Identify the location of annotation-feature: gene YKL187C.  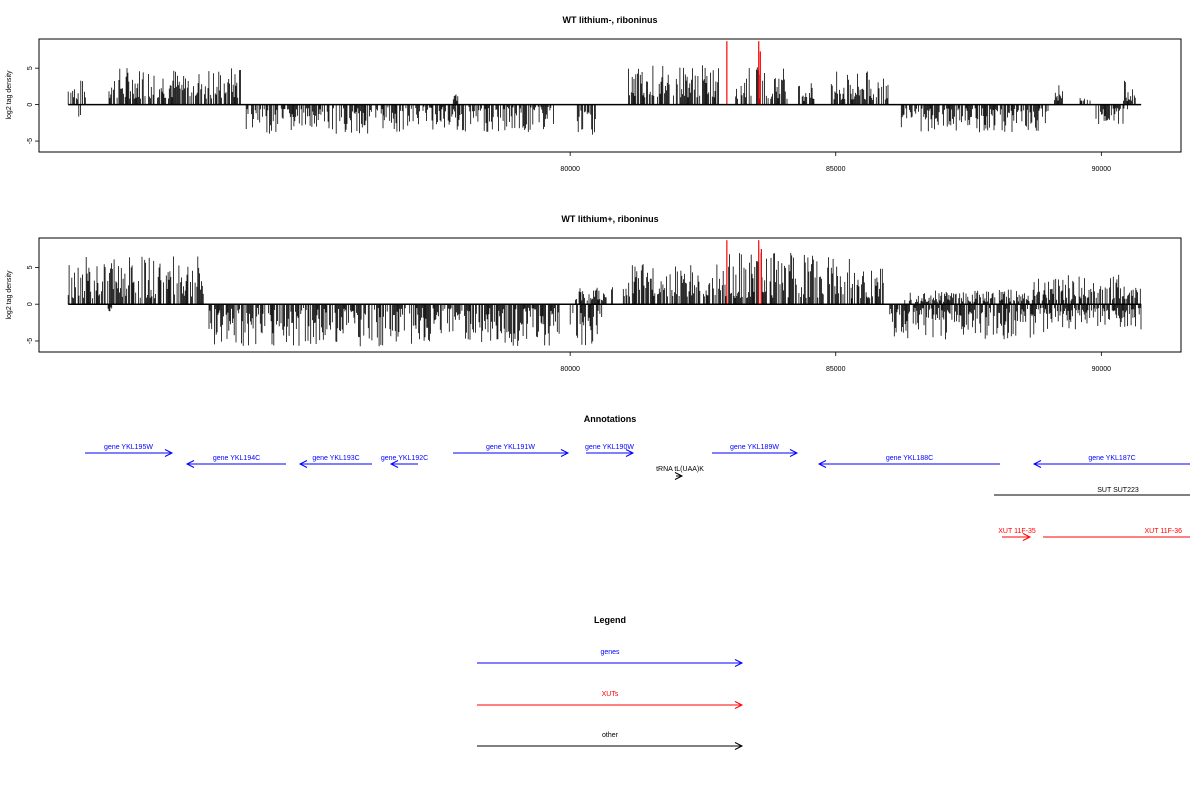
(1111, 461).